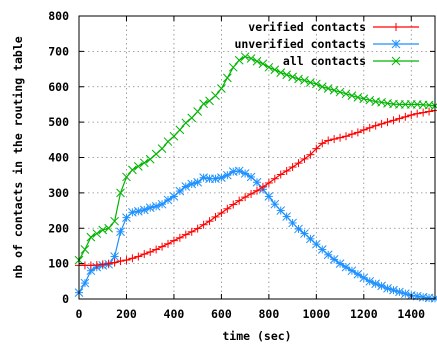 The image size is (437, 344). I want to click on y-tick-label: 800, so click(58, 16).